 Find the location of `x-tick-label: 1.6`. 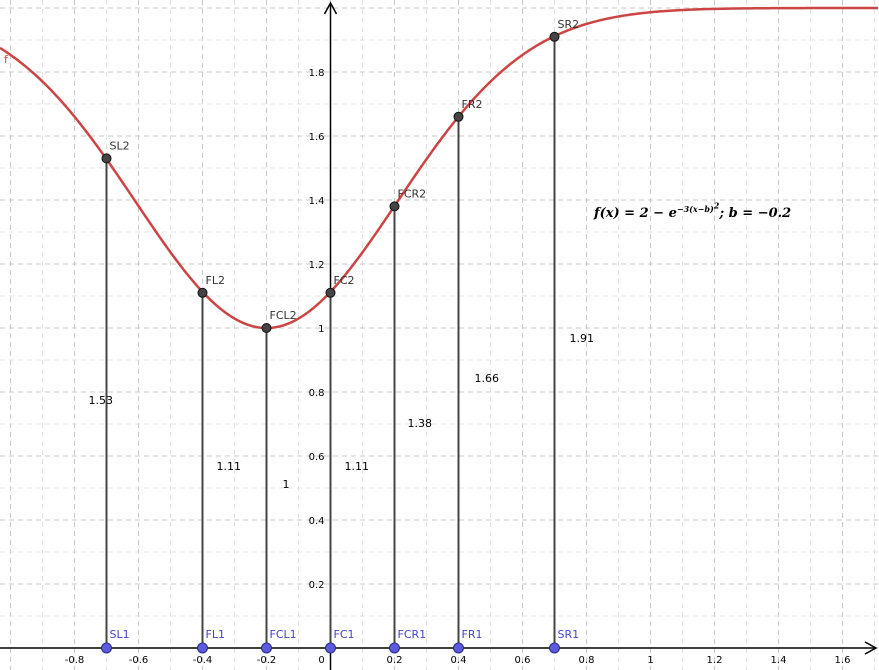

x-tick-label: 1.6 is located at coordinates (843, 660).